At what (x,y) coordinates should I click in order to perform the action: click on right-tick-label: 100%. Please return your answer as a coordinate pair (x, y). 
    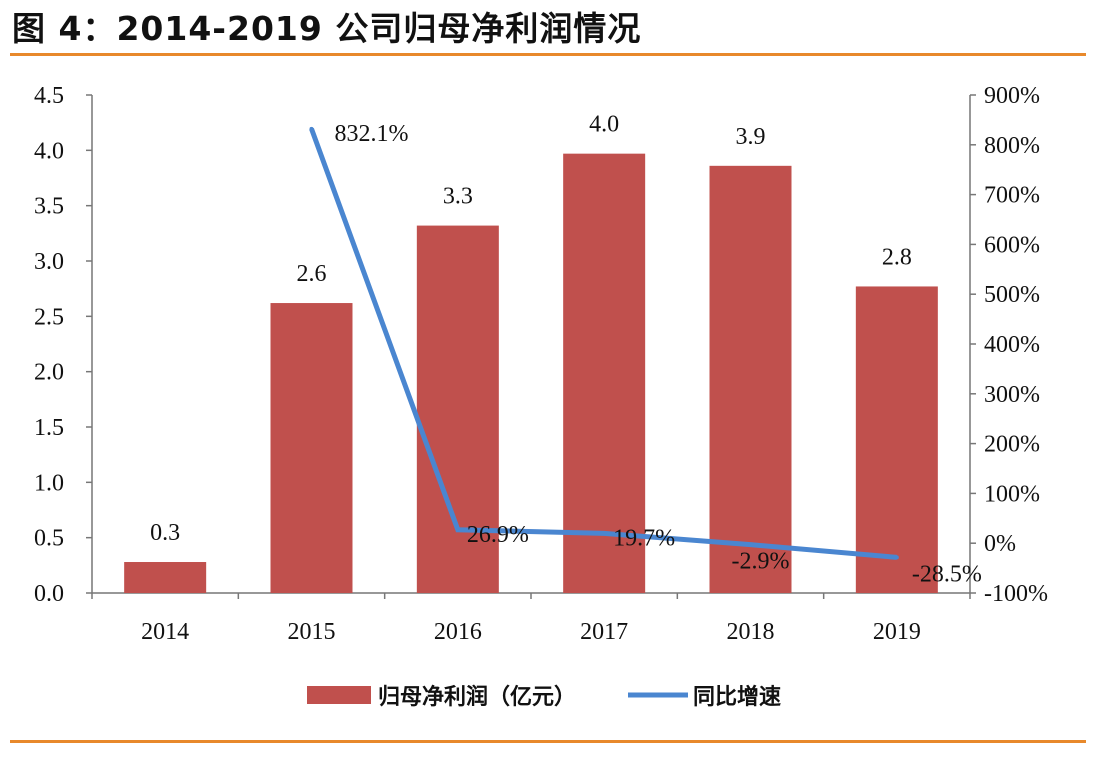
    Looking at the image, I should click on (1012, 494).